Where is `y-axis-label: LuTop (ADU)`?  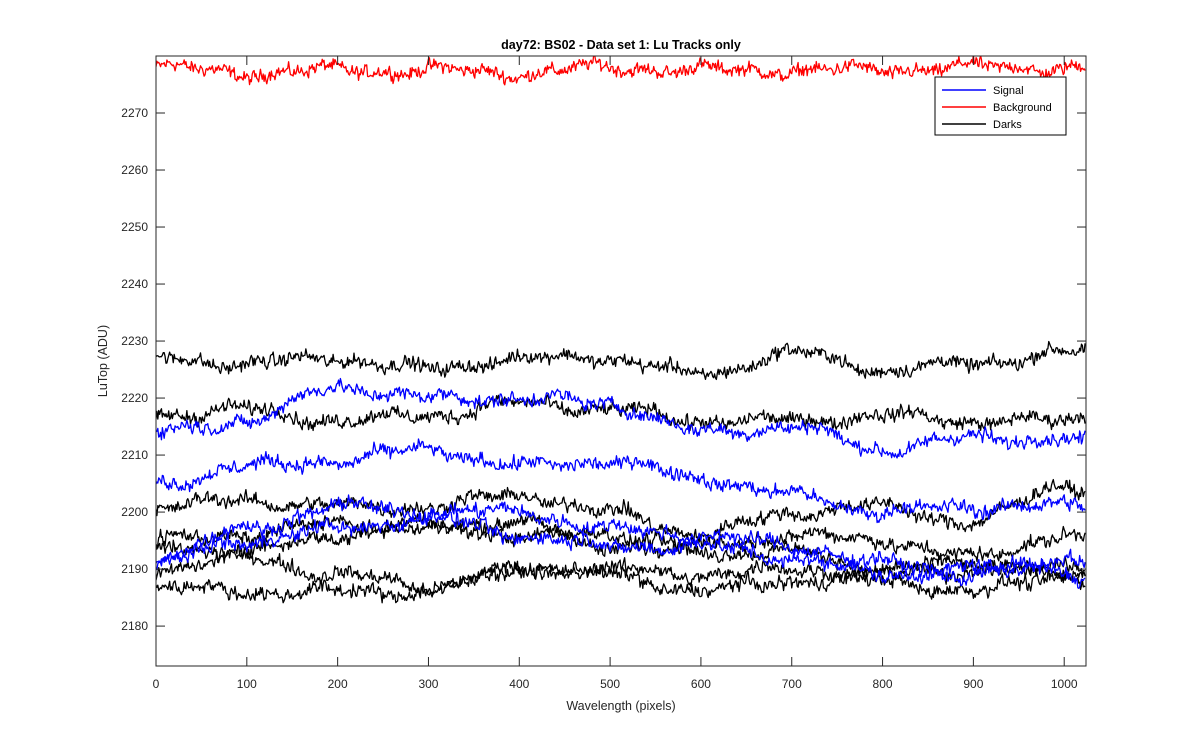
y-axis-label: LuTop (ADU) is located at coordinates (103, 361).